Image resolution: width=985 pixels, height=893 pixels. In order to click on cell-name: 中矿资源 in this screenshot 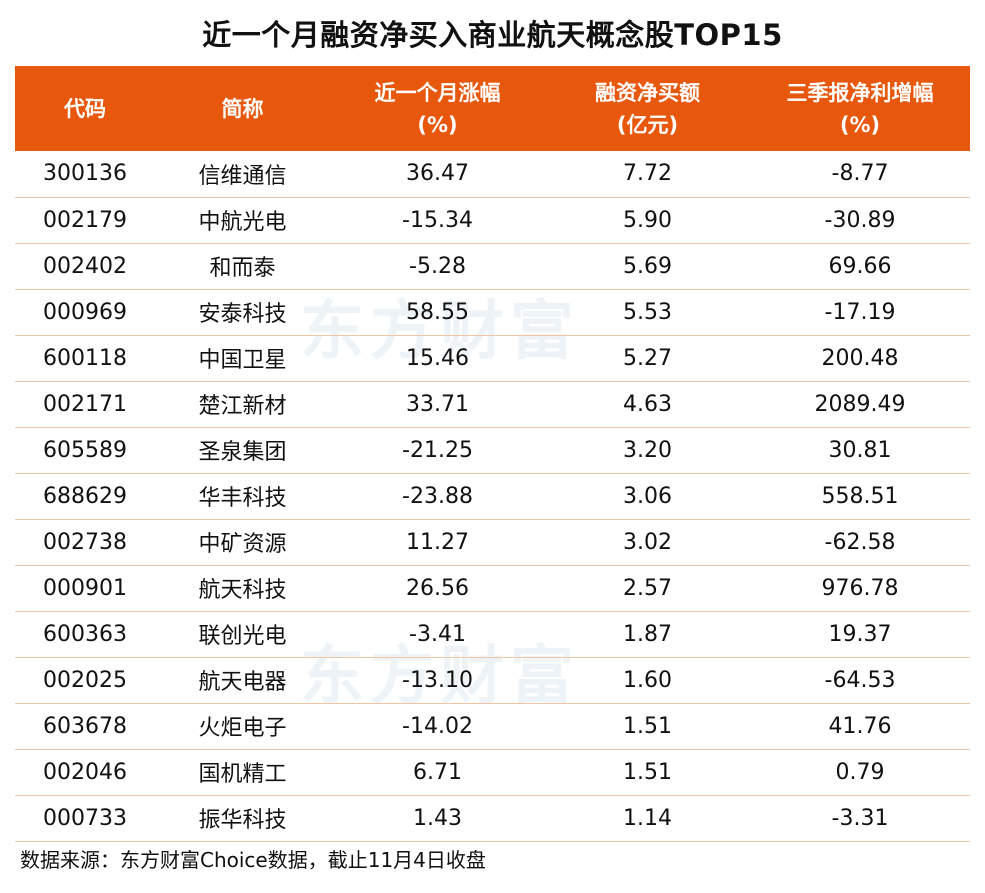, I will do `click(242, 544)`.